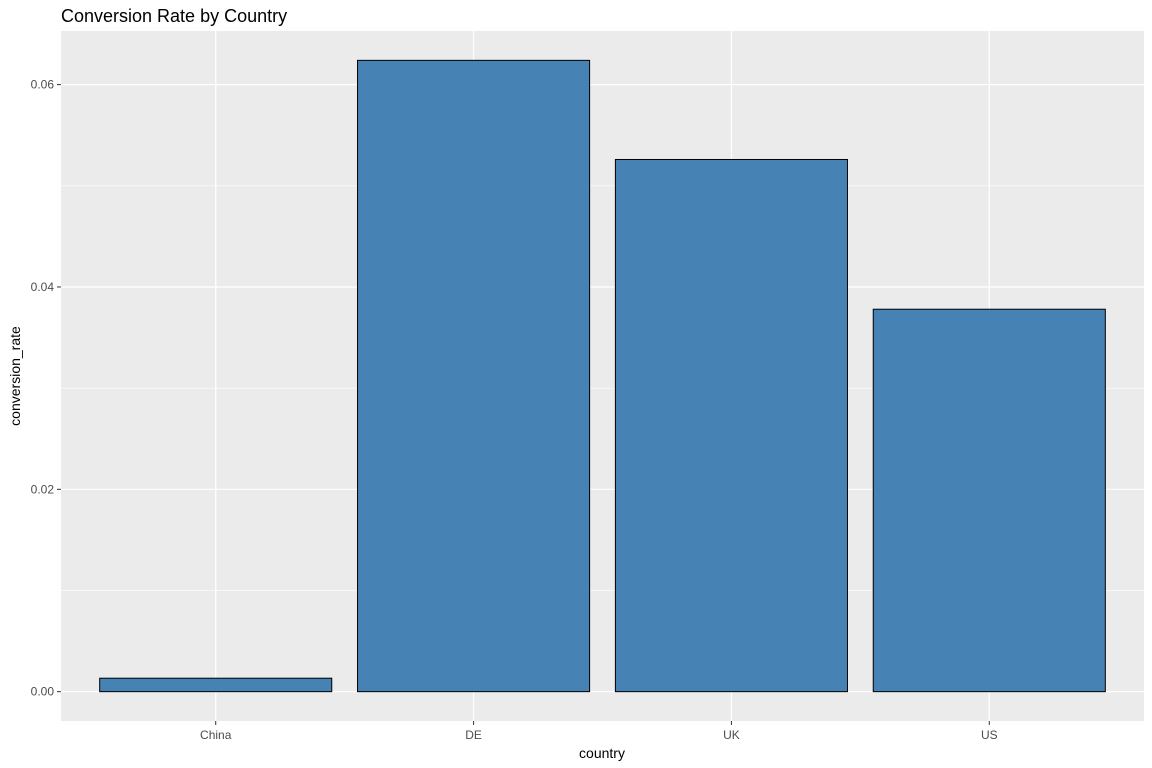 This screenshot has width=1152, height=768. What do you see at coordinates (43, 287) in the screenshot?
I see `y-tick-label: 0.04` at bounding box center [43, 287].